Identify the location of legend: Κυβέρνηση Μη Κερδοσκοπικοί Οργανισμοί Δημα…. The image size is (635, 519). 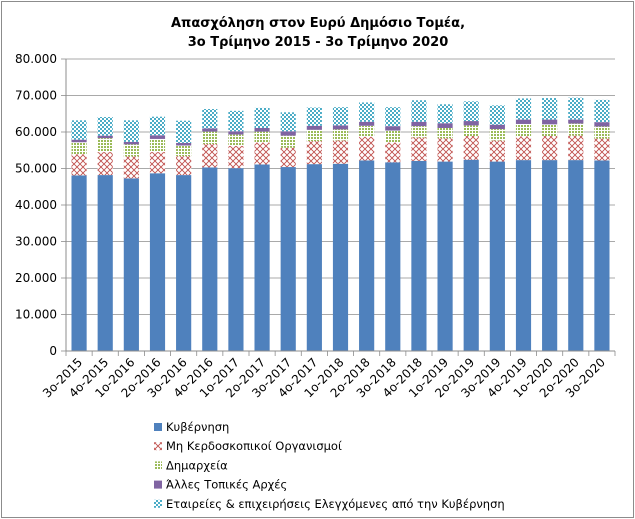
(329, 465).